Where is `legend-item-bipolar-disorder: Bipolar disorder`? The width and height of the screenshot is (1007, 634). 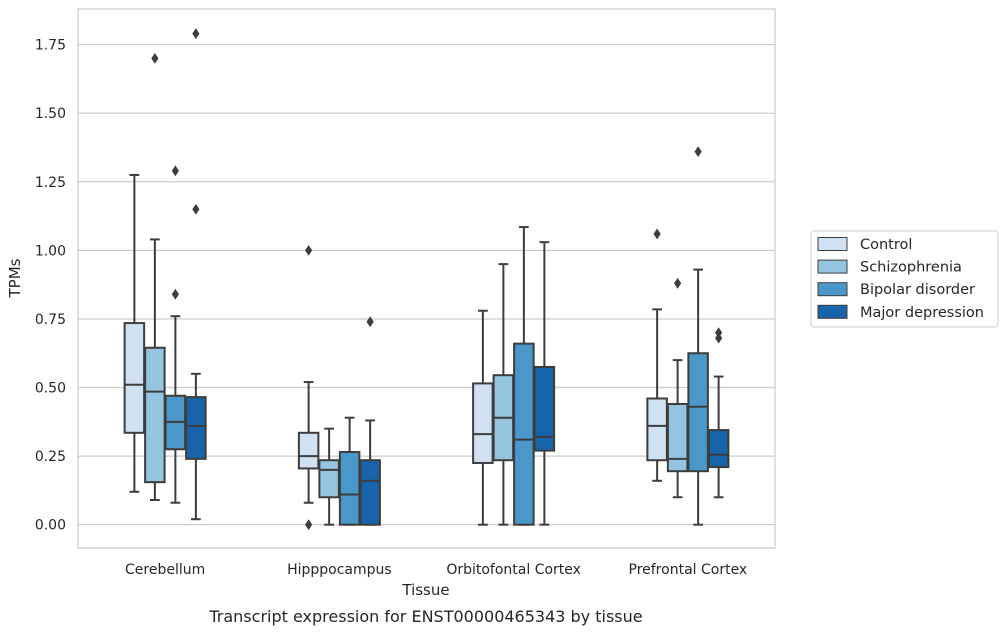 legend-item-bipolar-disorder: Bipolar disorder is located at coordinates (896, 290).